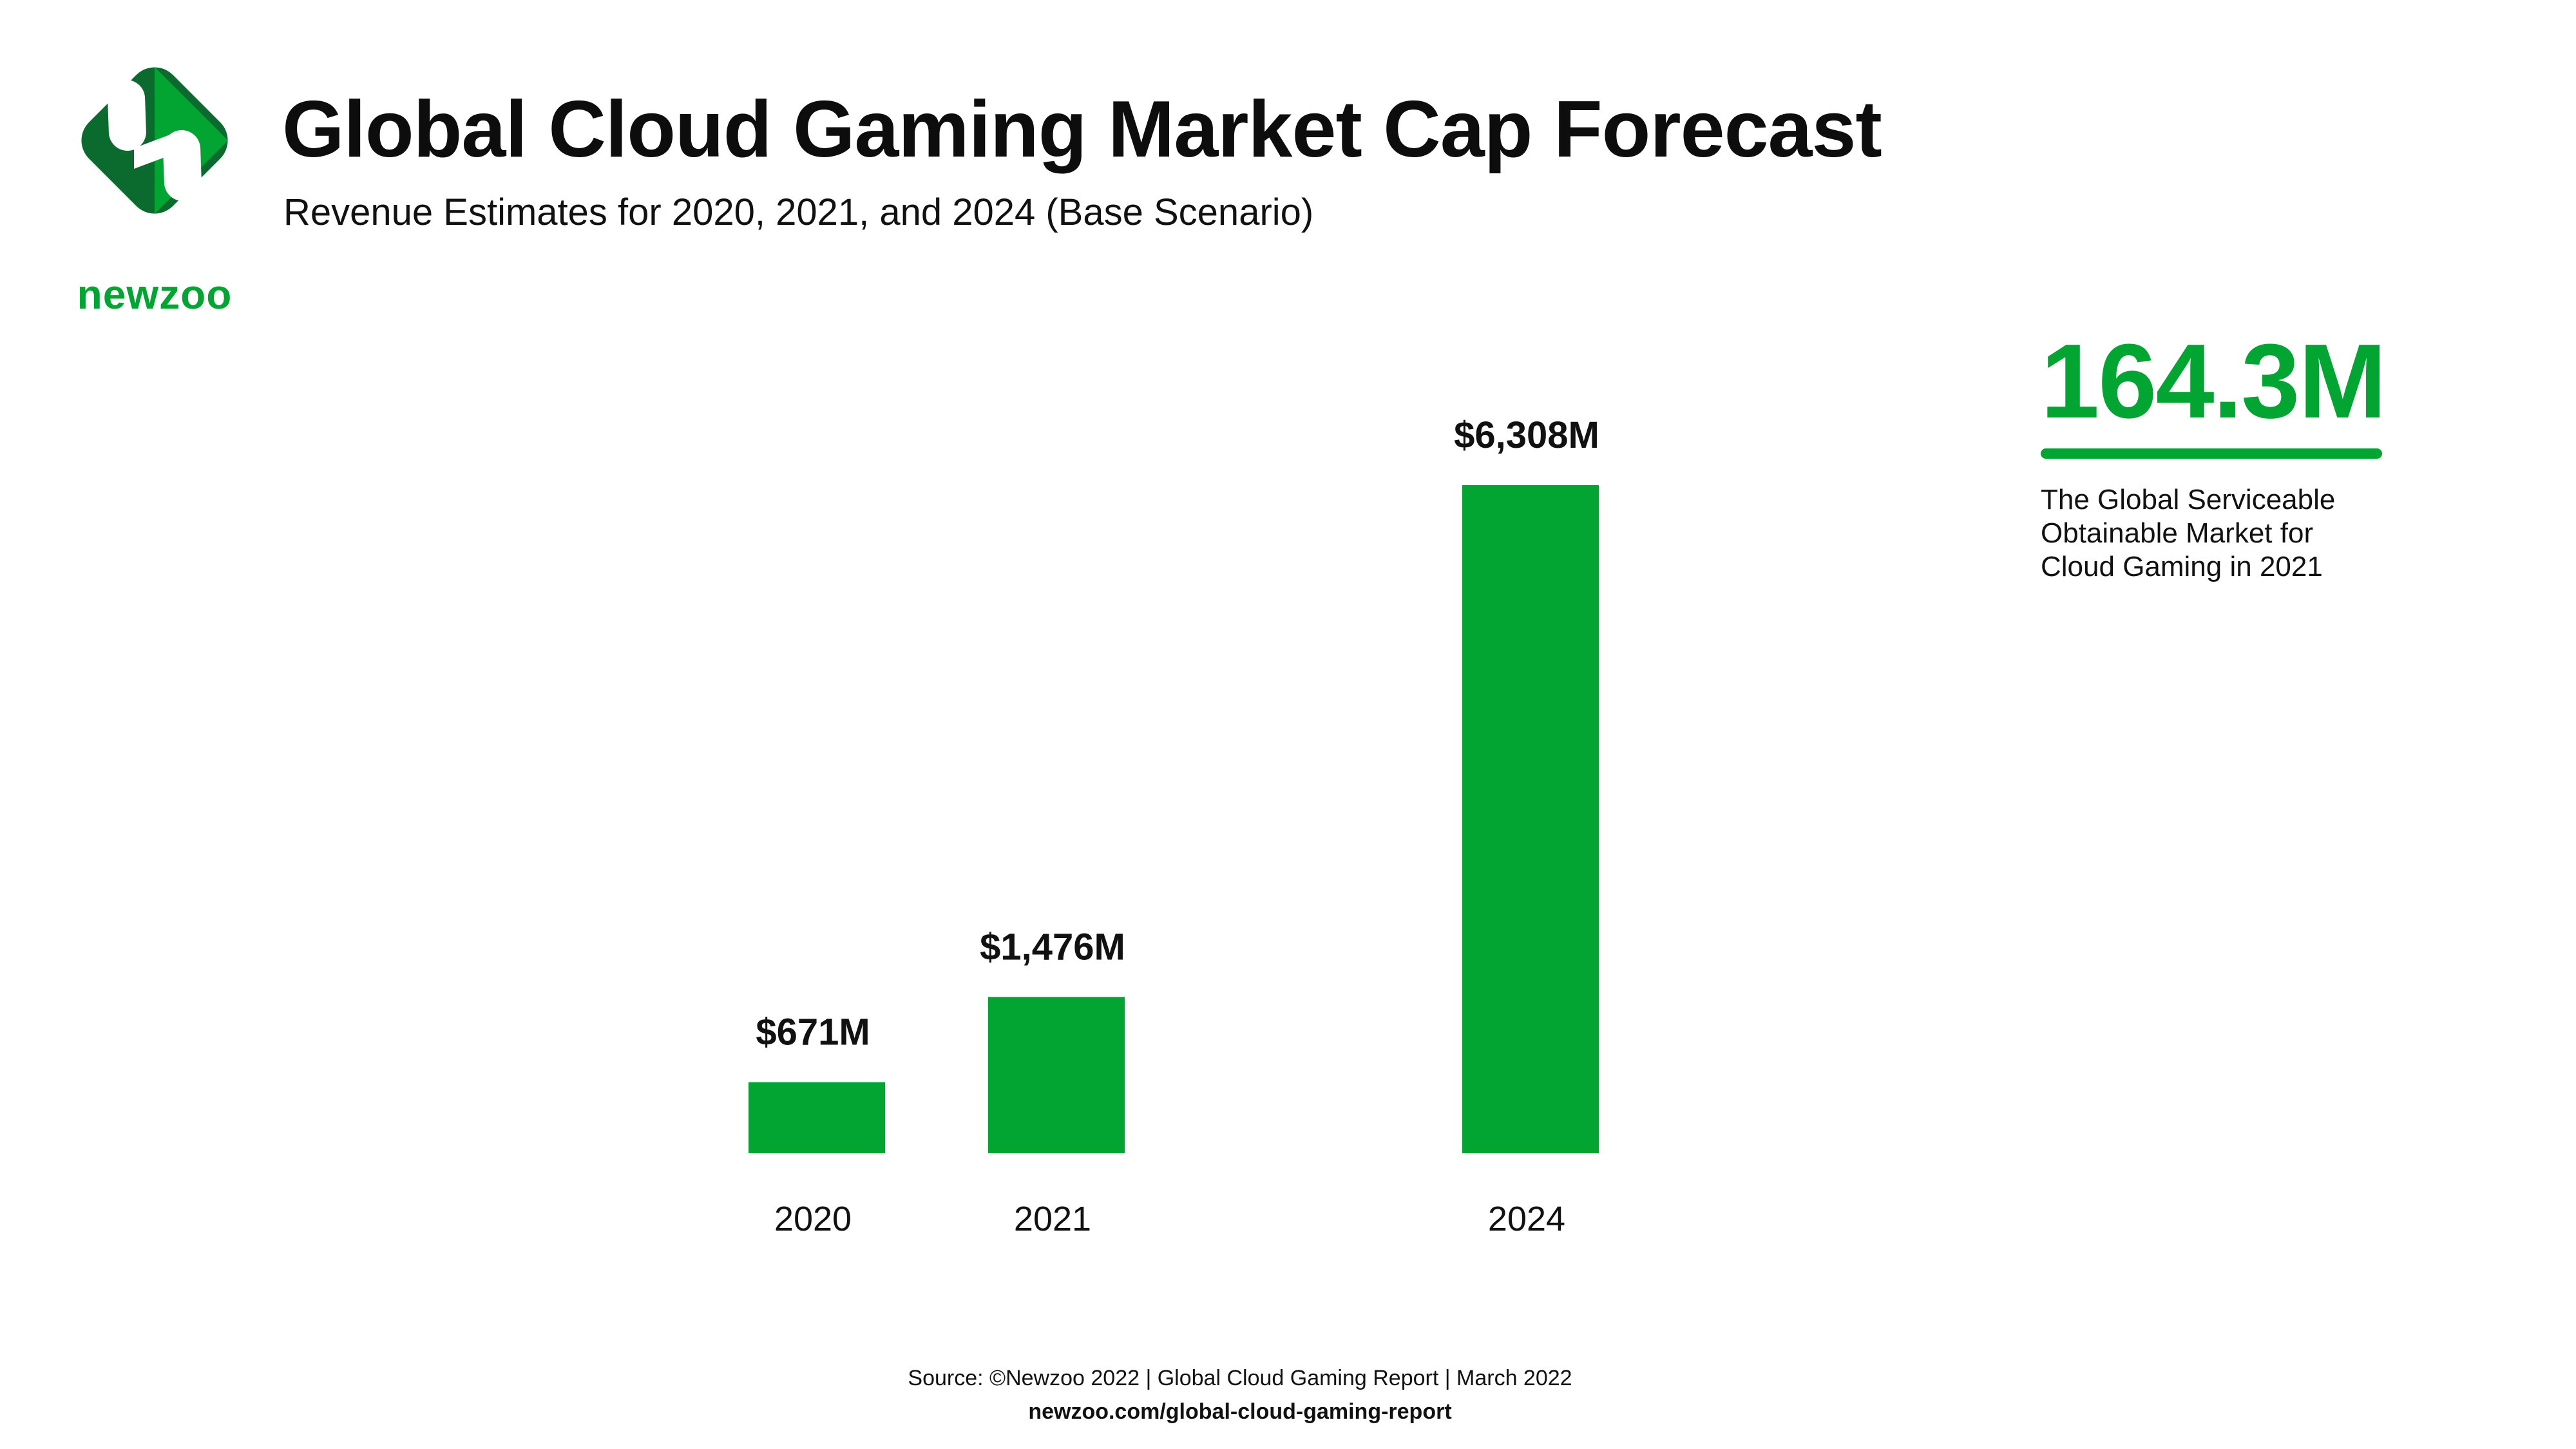  I want to click on highlight-underline, so click(2211, 454).